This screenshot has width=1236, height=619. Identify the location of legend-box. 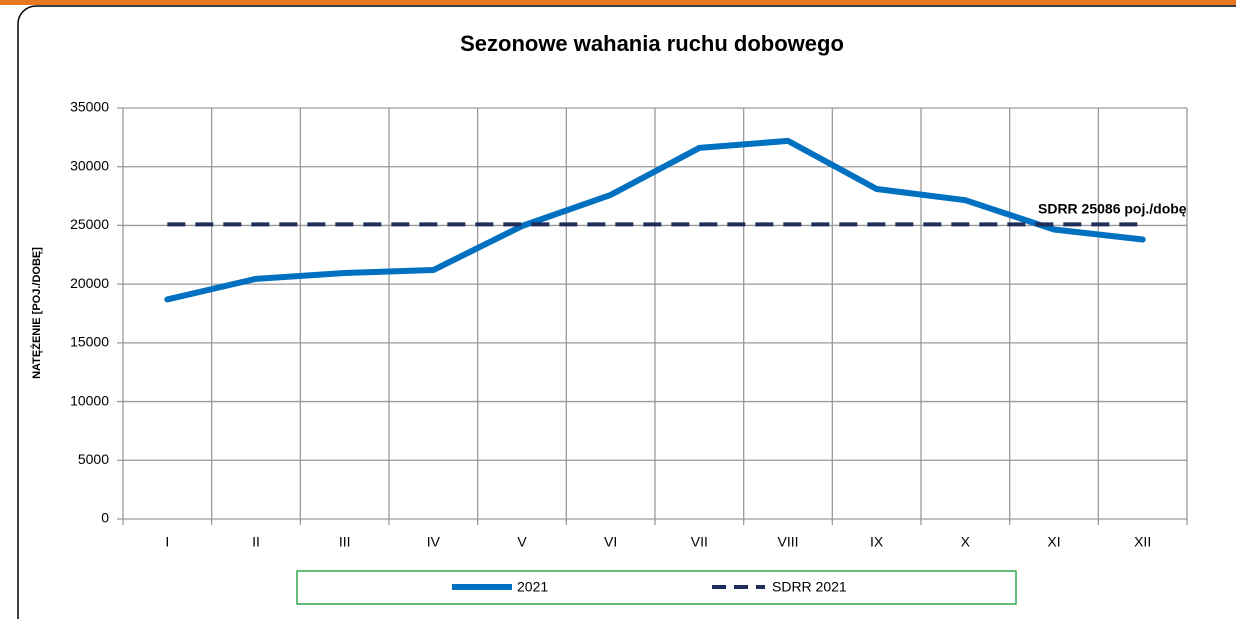
(656, 587).